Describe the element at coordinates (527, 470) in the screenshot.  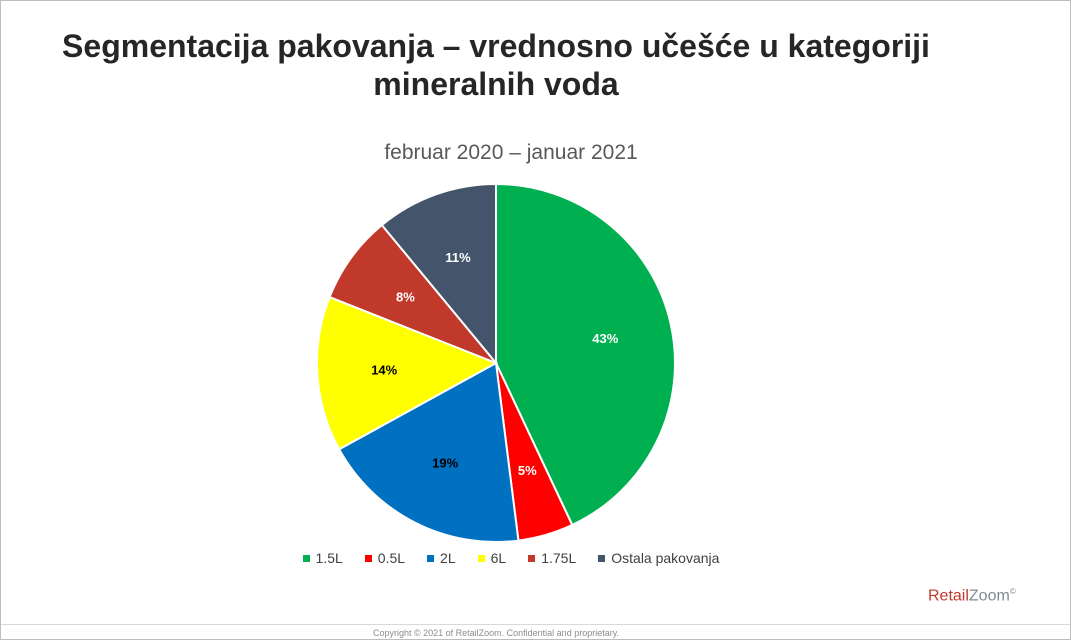
I see `data-label-0-5l: 5%` at that location.